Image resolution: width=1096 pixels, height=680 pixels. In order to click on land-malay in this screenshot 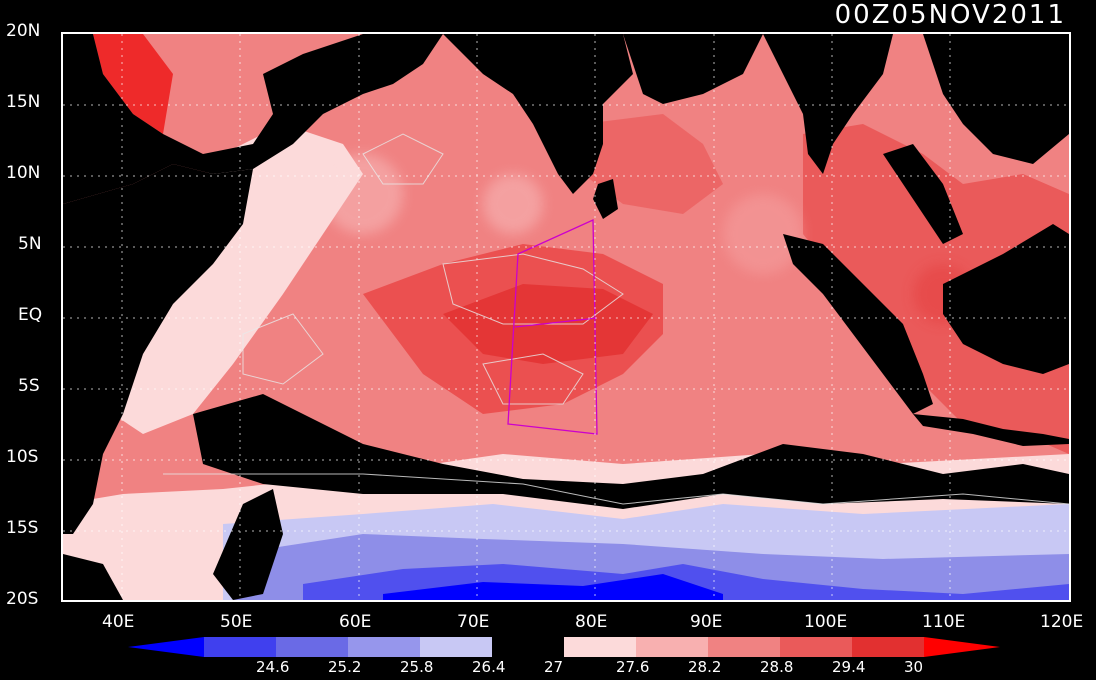, I will do `click(923, 194)`.